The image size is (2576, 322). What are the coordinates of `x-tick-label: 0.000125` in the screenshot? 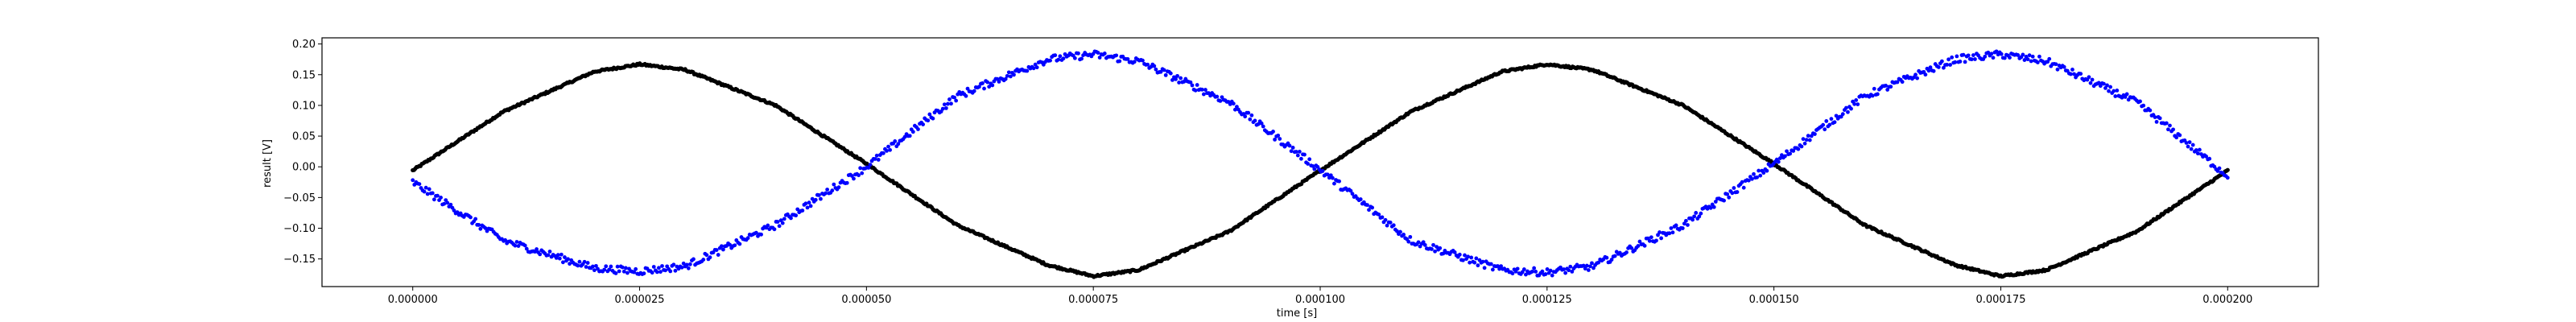 It's located at (1547, 300).